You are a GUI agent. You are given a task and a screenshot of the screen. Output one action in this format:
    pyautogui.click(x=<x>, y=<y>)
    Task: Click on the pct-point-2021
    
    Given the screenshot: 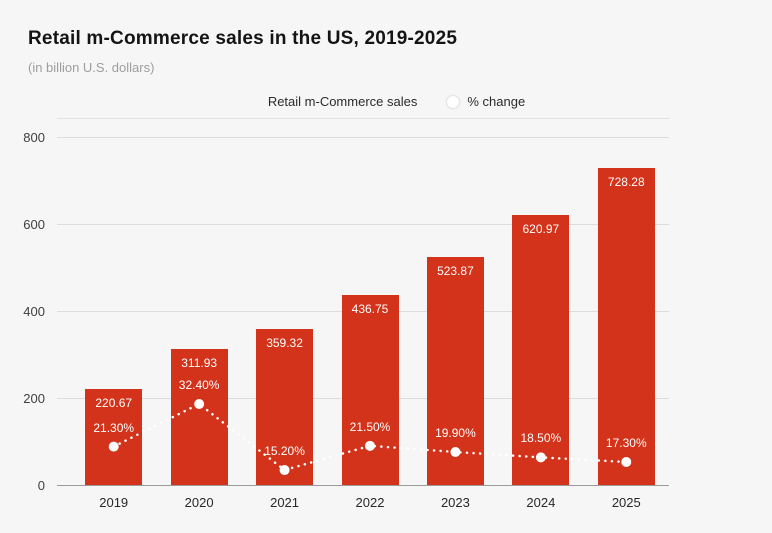 What is the action you would take?
    pyautogui.click(x=284, y=470)
    